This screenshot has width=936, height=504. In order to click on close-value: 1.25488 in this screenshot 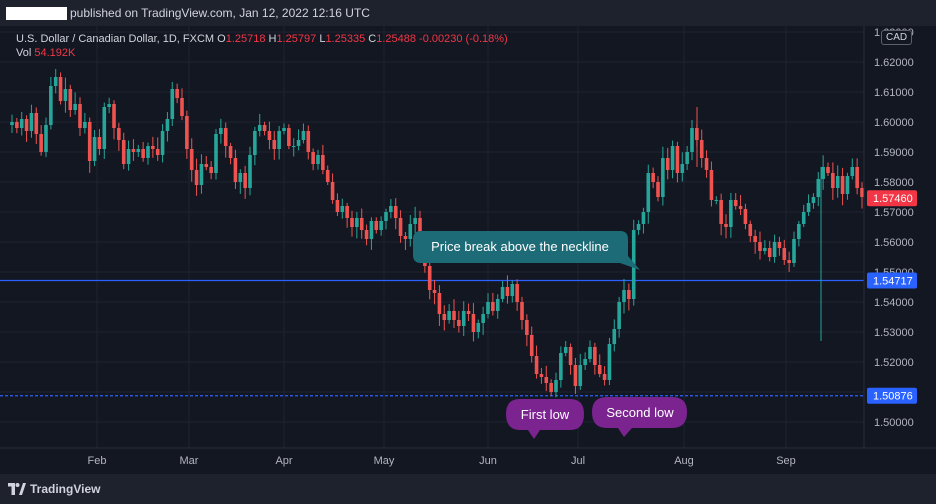, I will do `click(396, 39)`.